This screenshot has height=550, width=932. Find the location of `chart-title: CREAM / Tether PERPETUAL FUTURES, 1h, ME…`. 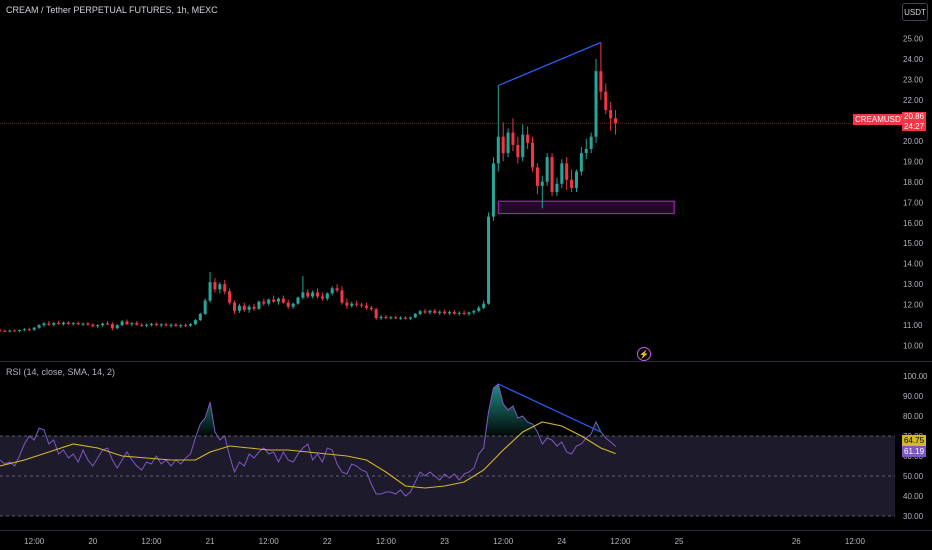

chart-title: CREAM / Tether PERPETUAL FUTURES, 1h, ME… is located at coordinates (112, 10).